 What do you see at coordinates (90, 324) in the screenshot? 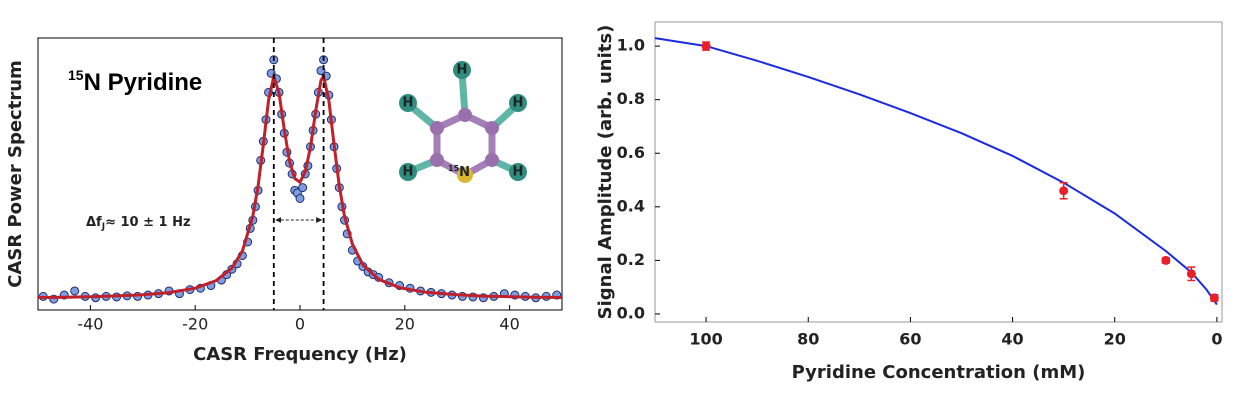
I see `x-tick-label: -40` at bounding box center [90, 324].